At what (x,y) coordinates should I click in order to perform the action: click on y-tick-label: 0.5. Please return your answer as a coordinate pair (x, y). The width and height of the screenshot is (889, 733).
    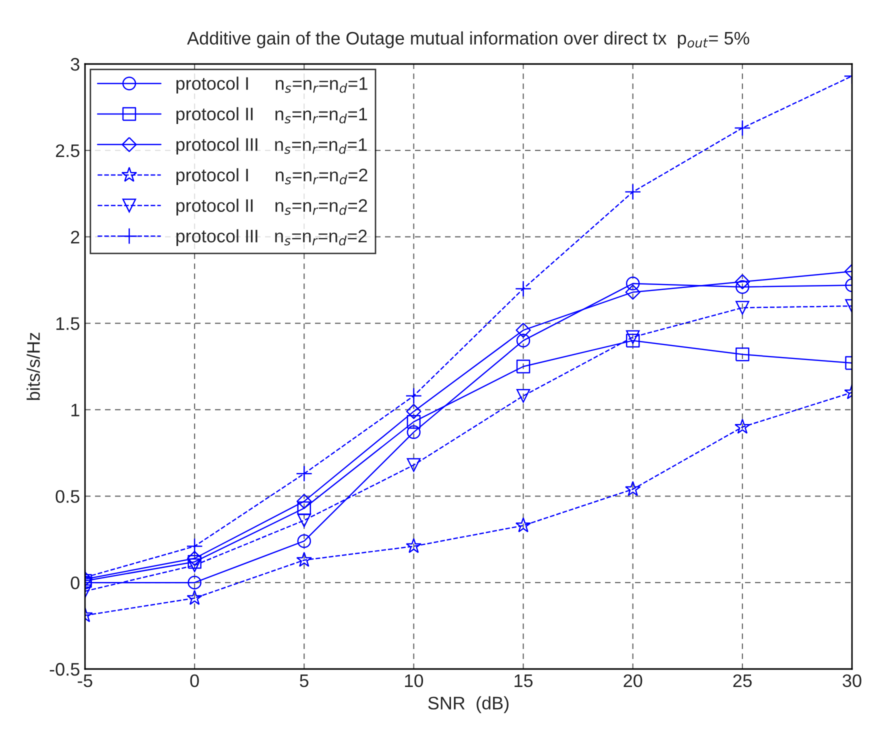
    Looking at the image, I should click on (68, 496).